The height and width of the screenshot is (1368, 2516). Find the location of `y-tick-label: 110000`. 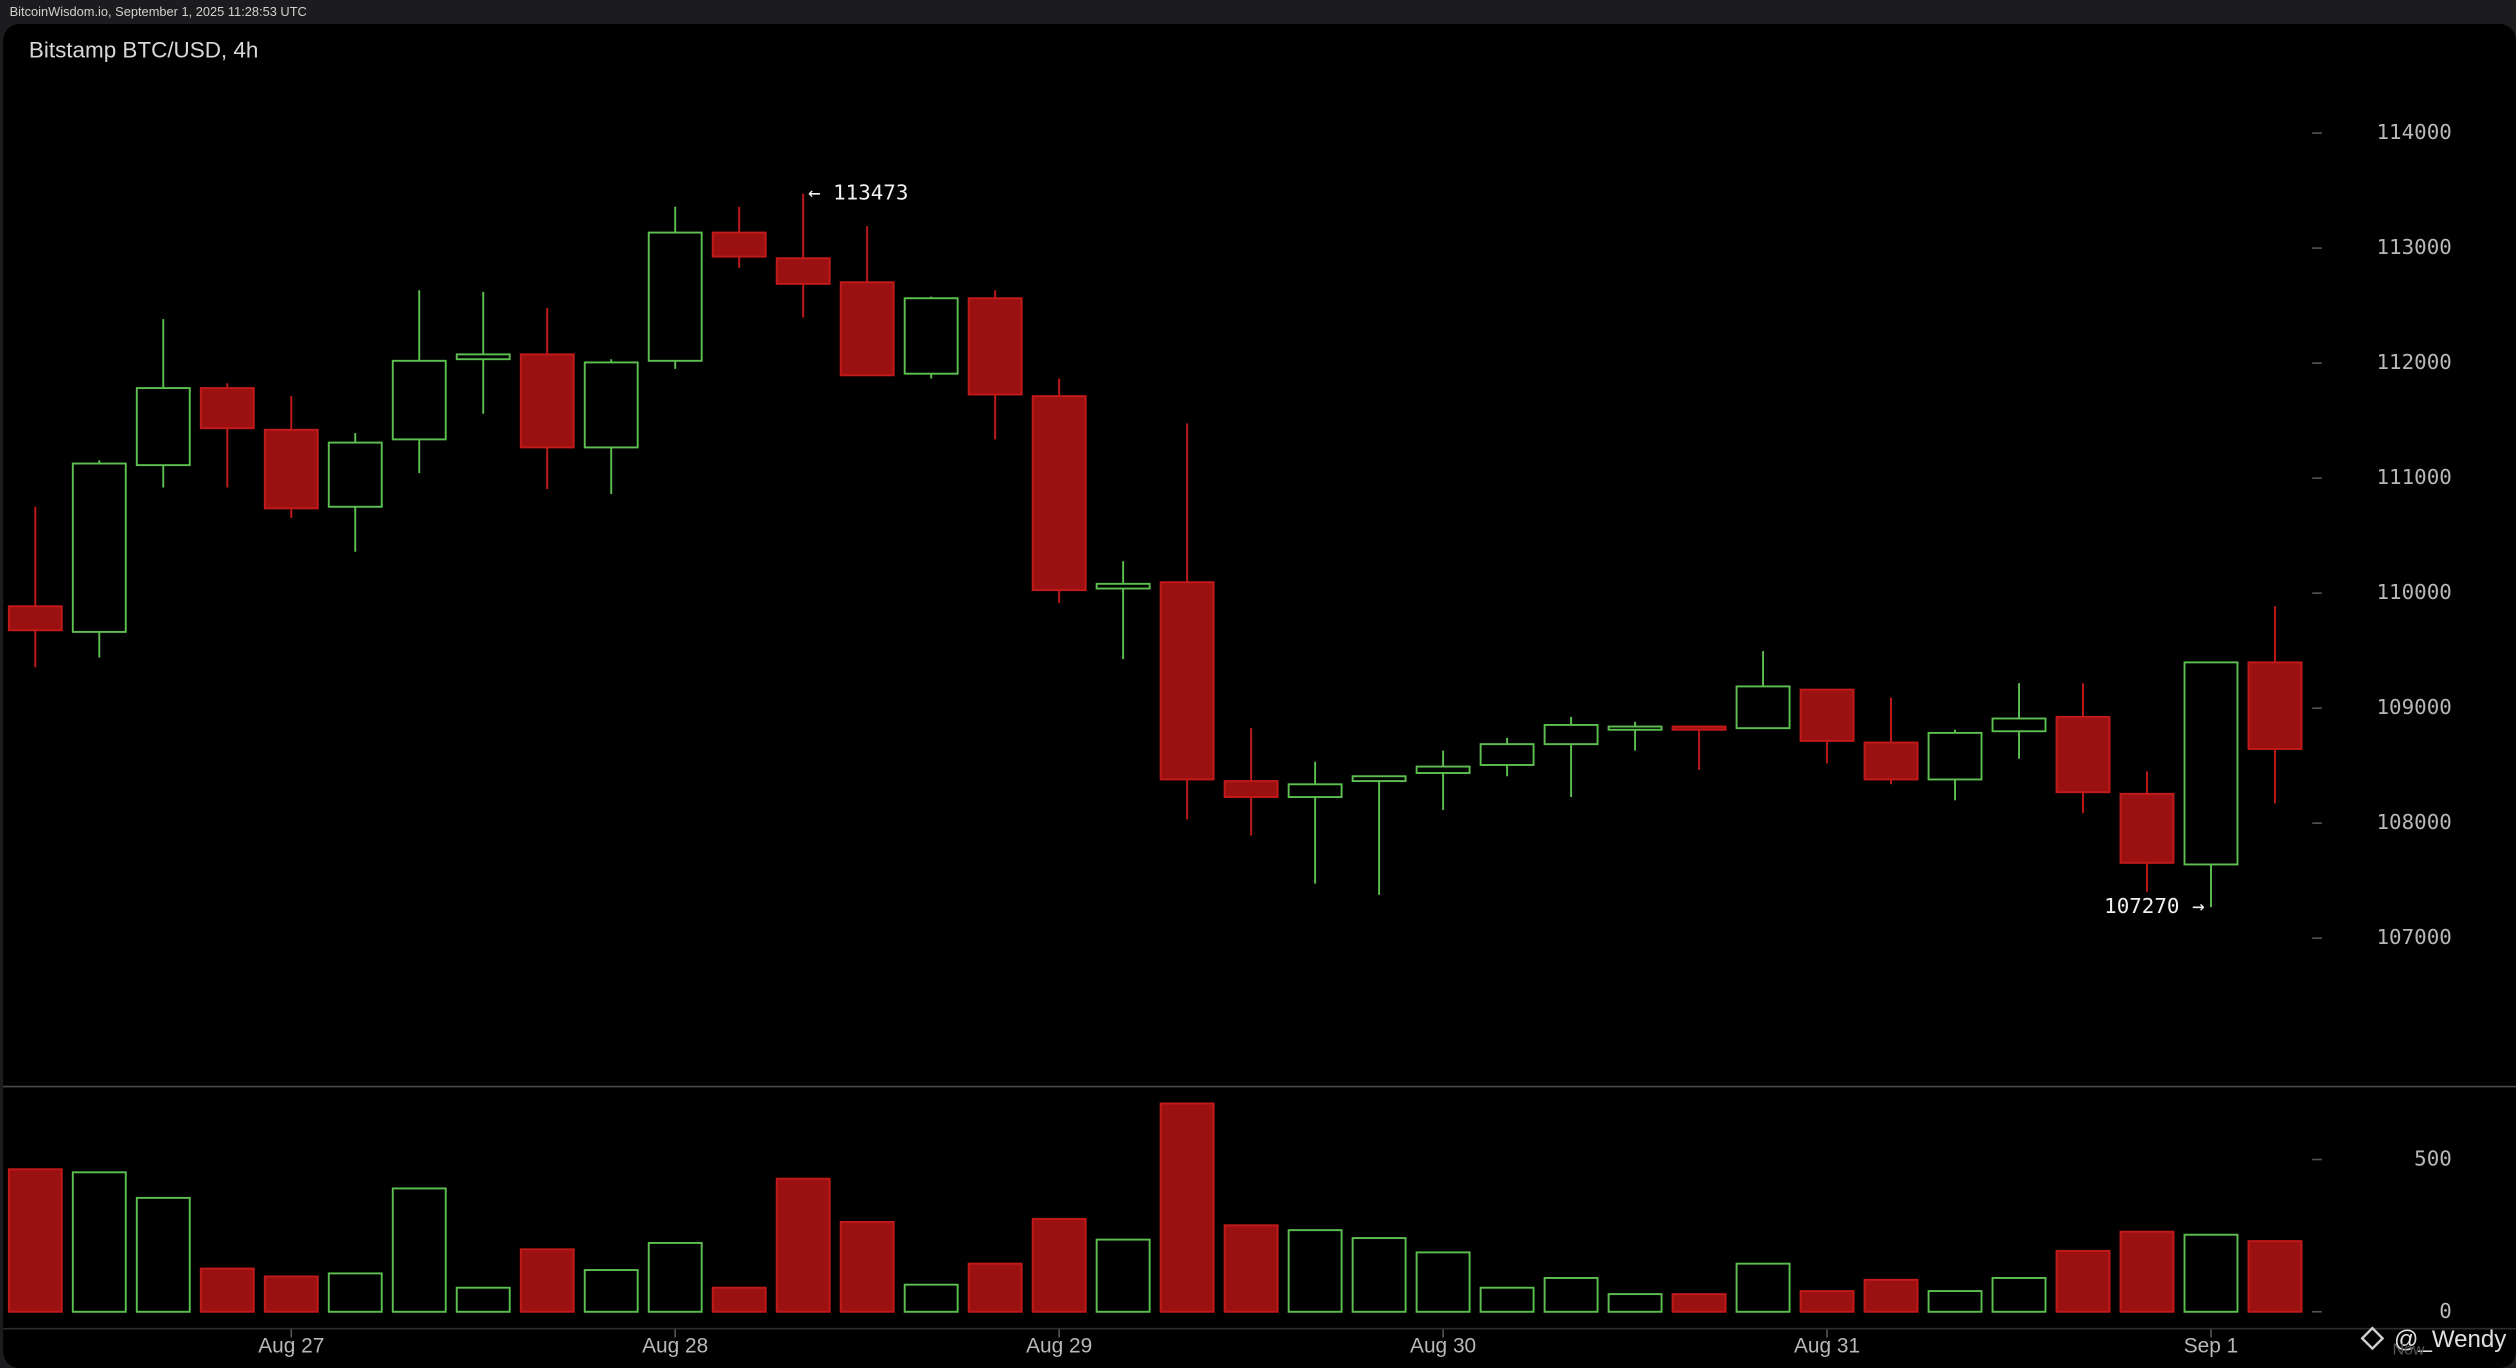

y-tick-label: 110000 is located at coordinates (2413, 592).